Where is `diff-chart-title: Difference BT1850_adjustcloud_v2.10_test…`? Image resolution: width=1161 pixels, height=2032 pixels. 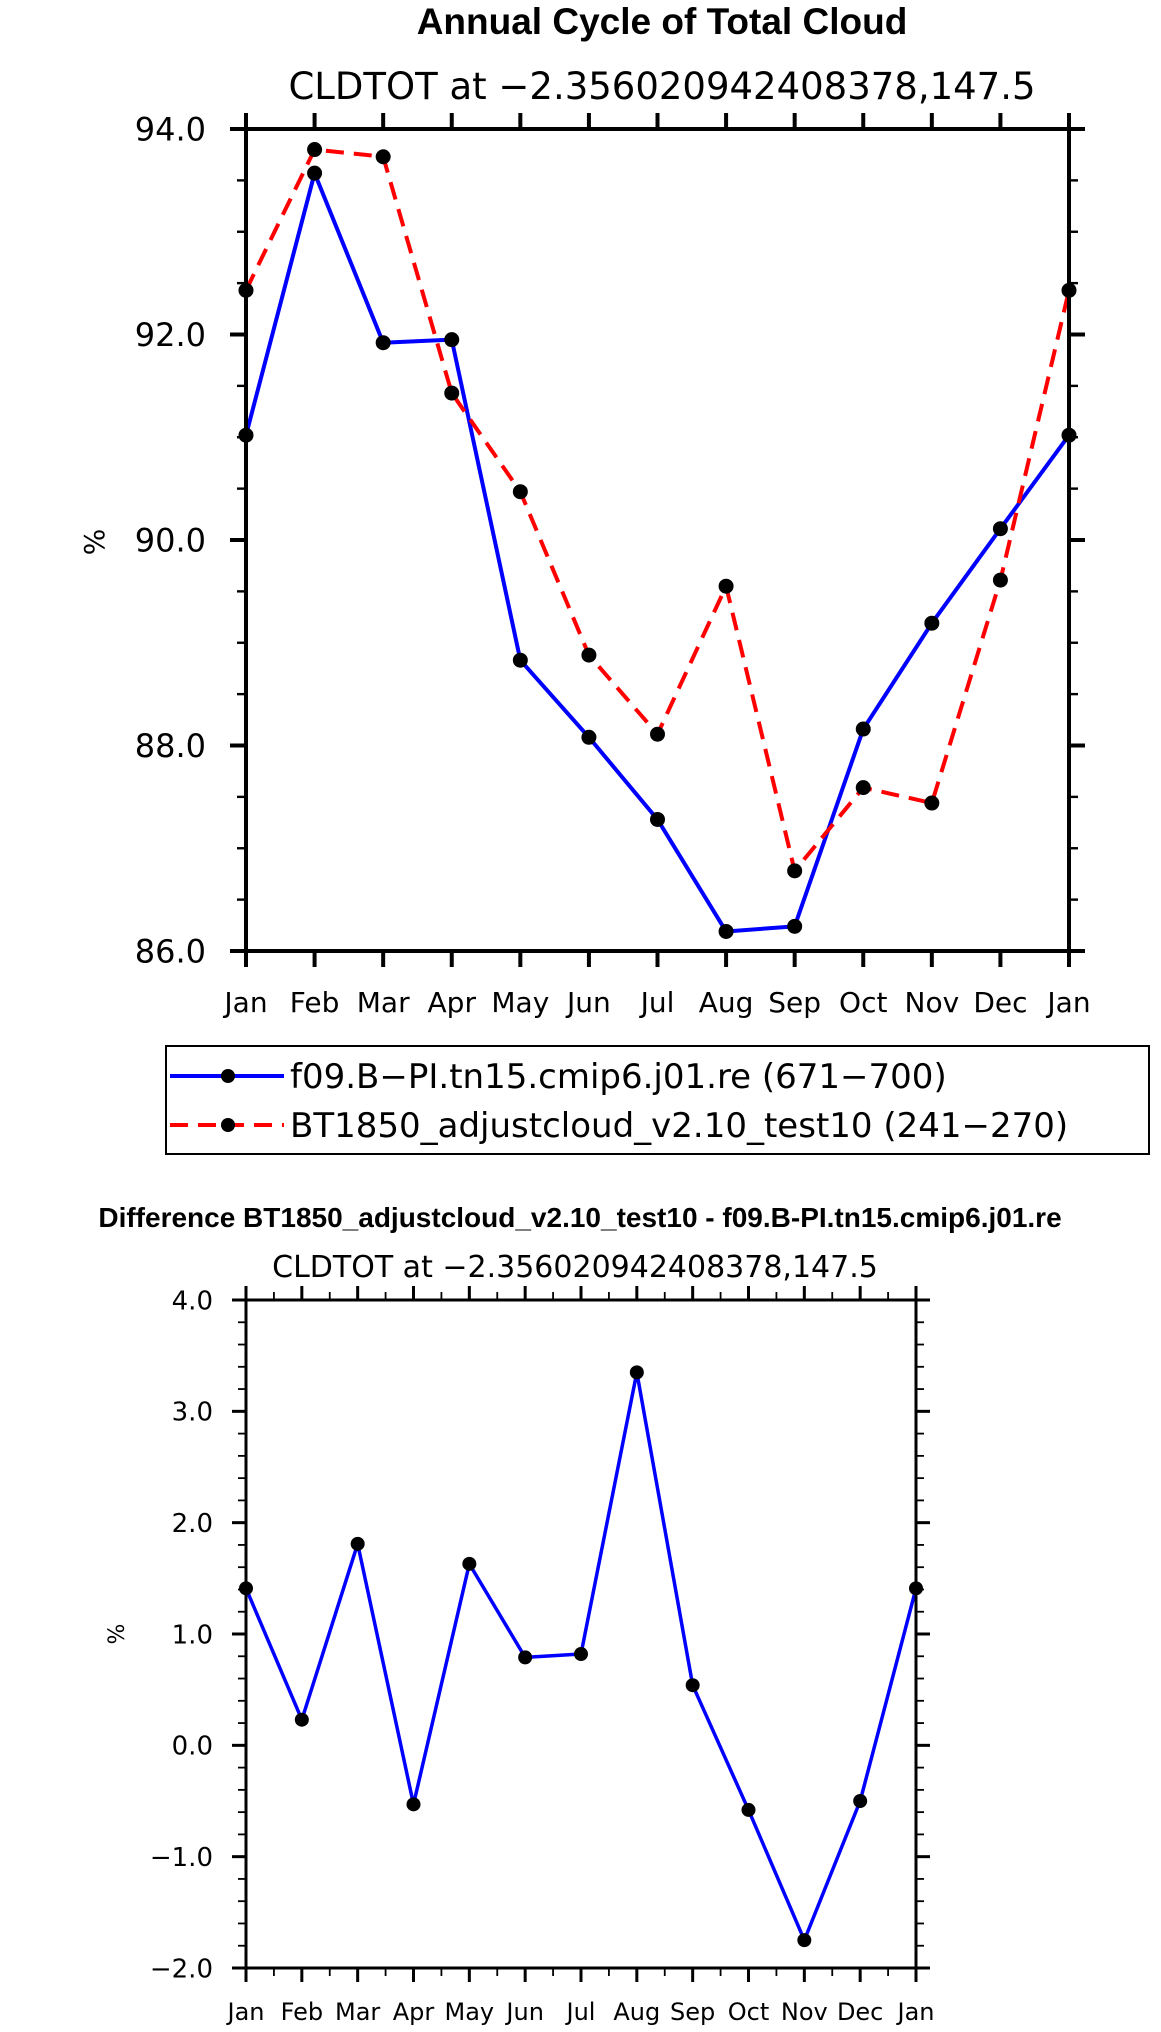
diff-chart-title: Difference BT1850_adjustcloud_v2.10_test… is located at coordinates (579, 1217).